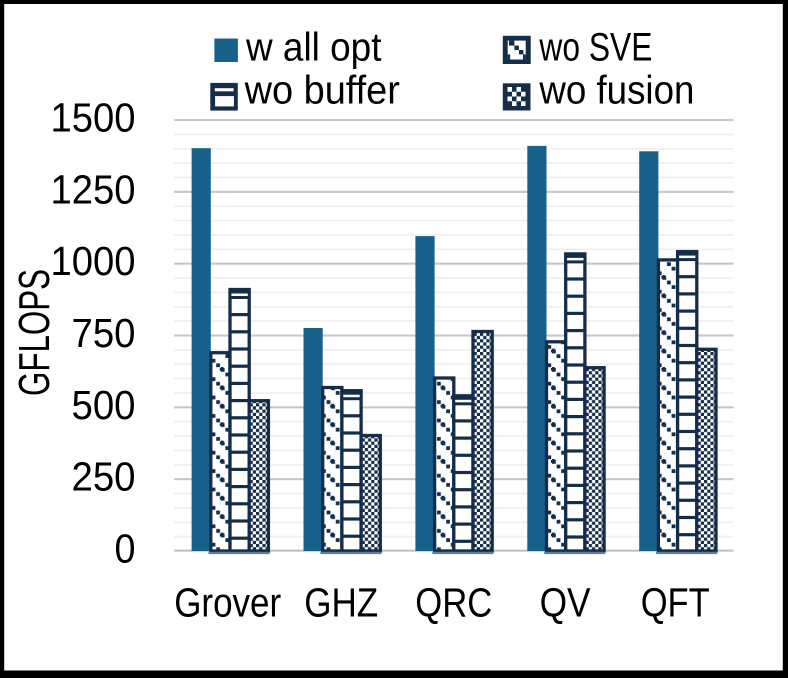 Image resolution: width=788 pixels, height=678 pixels. Describe the element at coordinates (104, 477) in the screenshot. I see `svg-text: 250` at that location.